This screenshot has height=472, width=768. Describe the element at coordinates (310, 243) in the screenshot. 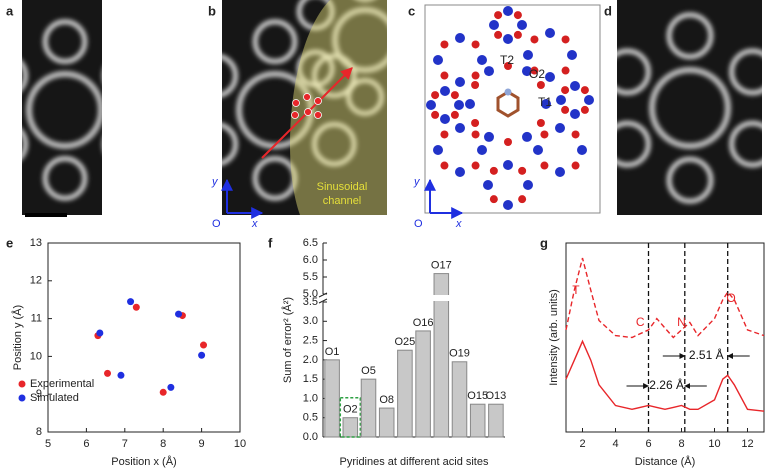

I see `y-tick-label: 6.5` at that location.